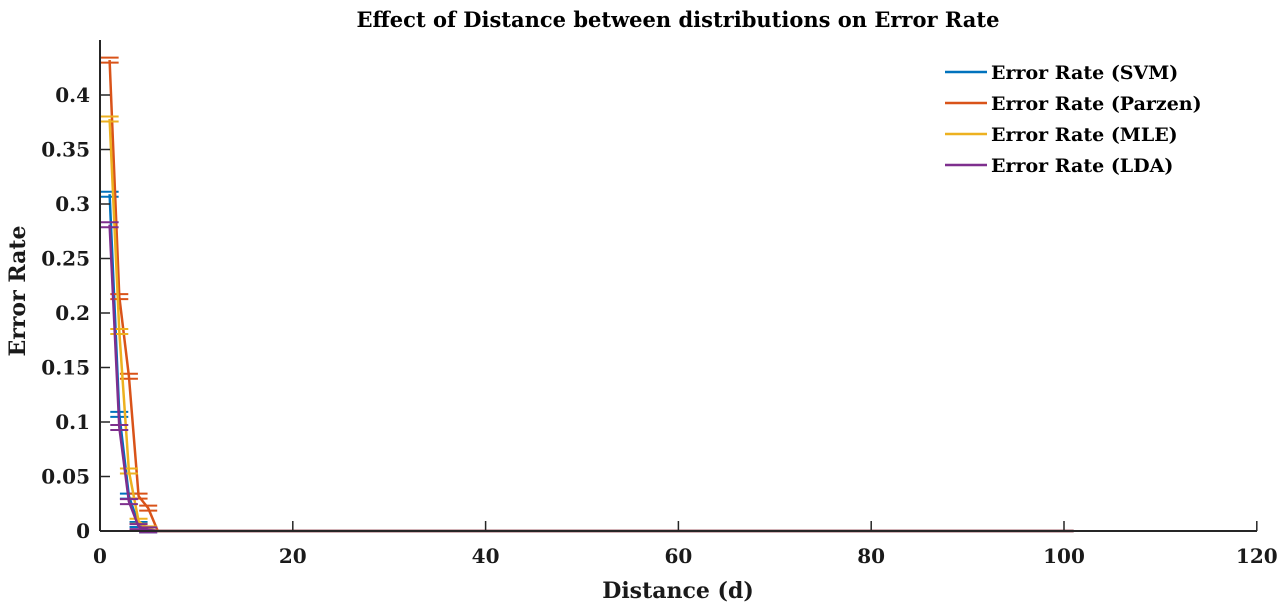  Describe the element at coordinates (1084, 73) in the screenshot. I see `legend-label: Error Rate (SVM)` at that location.